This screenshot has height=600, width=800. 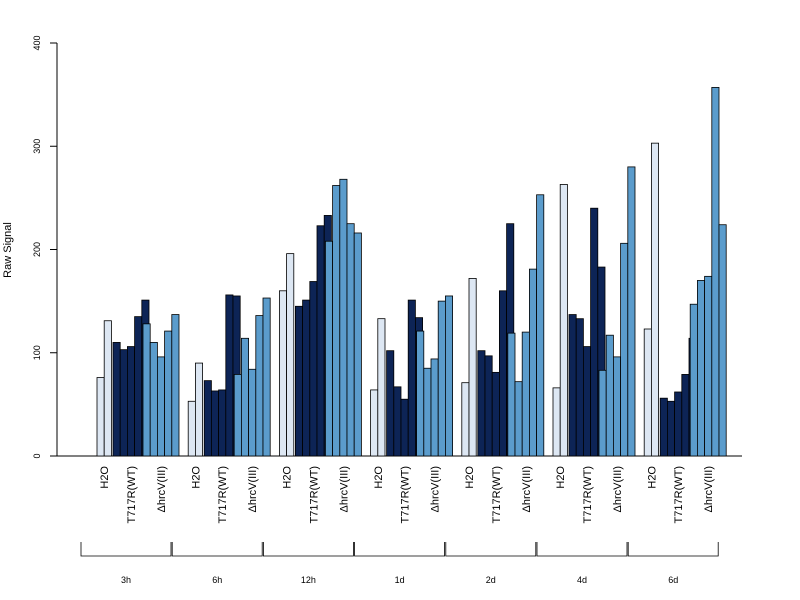 What do you see at coordinates (207, 418) in the screenshot?
I see `bar-6h-T717R(WT)-1` at bounding box center [207, 418].